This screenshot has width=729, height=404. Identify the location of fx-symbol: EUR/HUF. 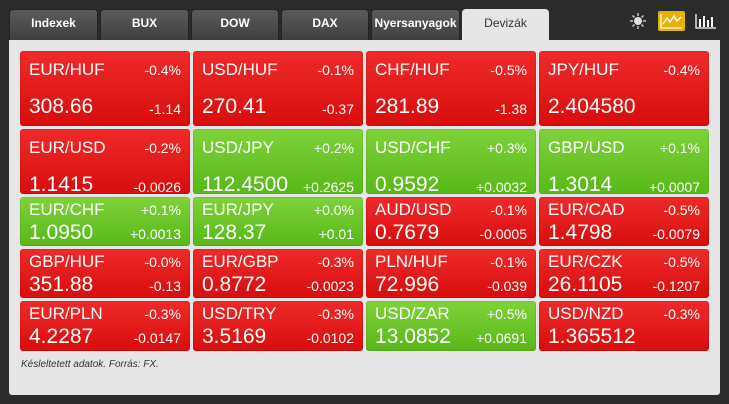
(67, 69).